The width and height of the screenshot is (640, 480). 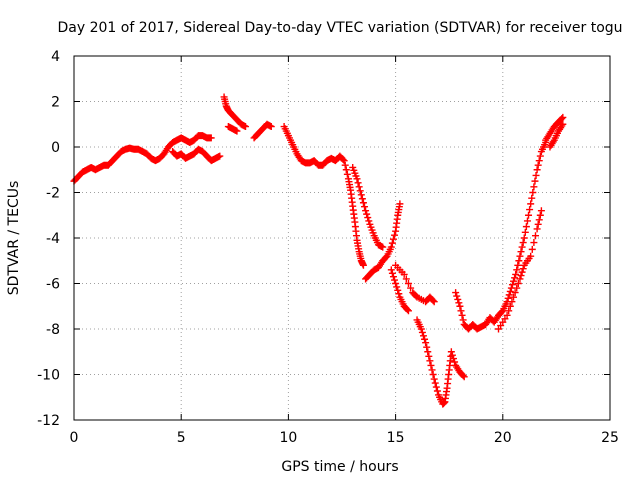 I want to click on y-tick-label: 4, so click(x=55, y=57).